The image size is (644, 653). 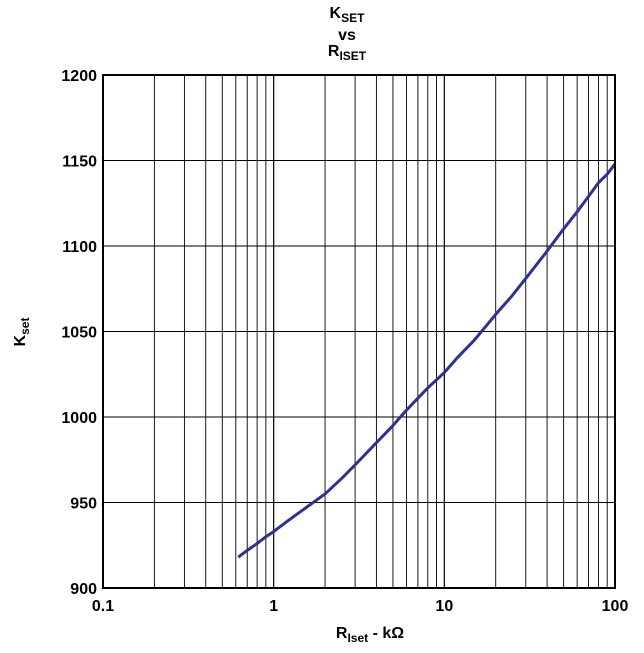 What do you see at coordinates (79, 418) in the screenshot?
I see `y-tick-label: 1000` at bounding box center [79, 418].